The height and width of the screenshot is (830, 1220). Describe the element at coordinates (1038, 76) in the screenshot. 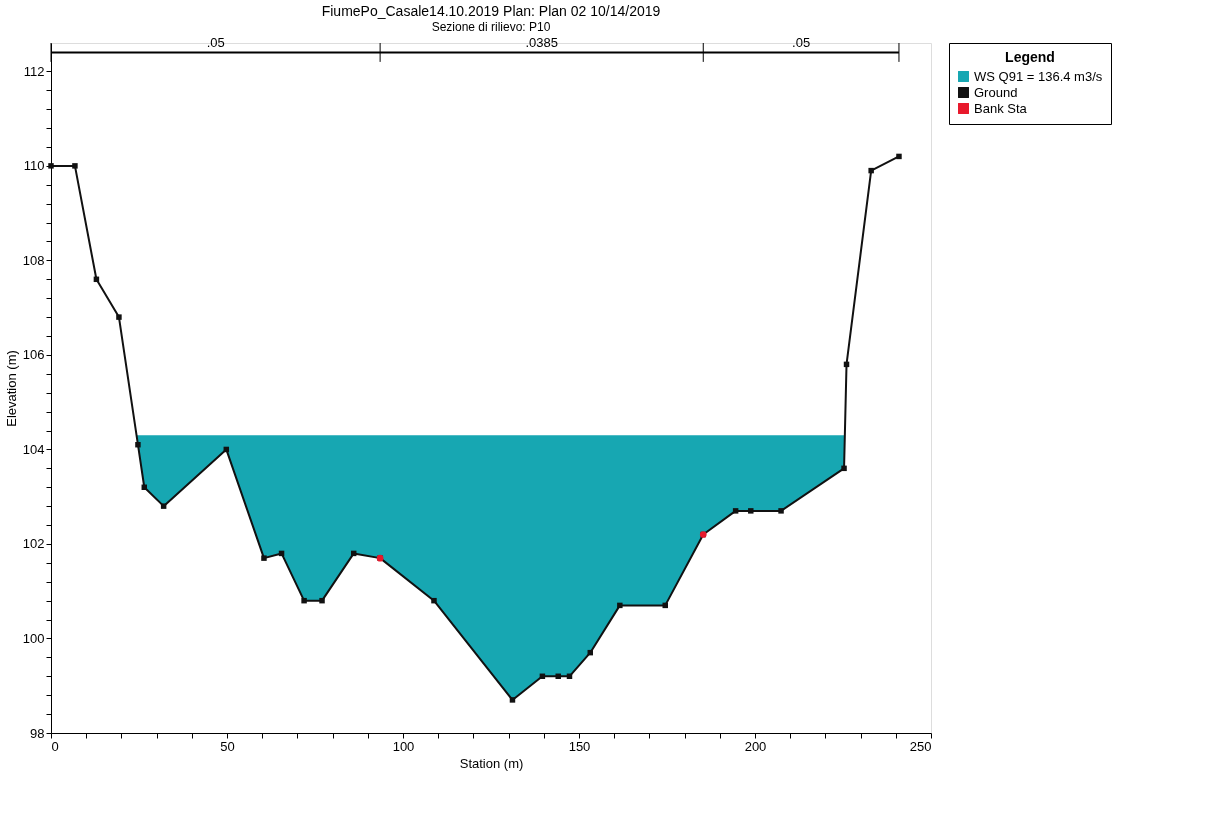

I see `legend-label: WS Q91 = 136.4 m3/s` at that location.